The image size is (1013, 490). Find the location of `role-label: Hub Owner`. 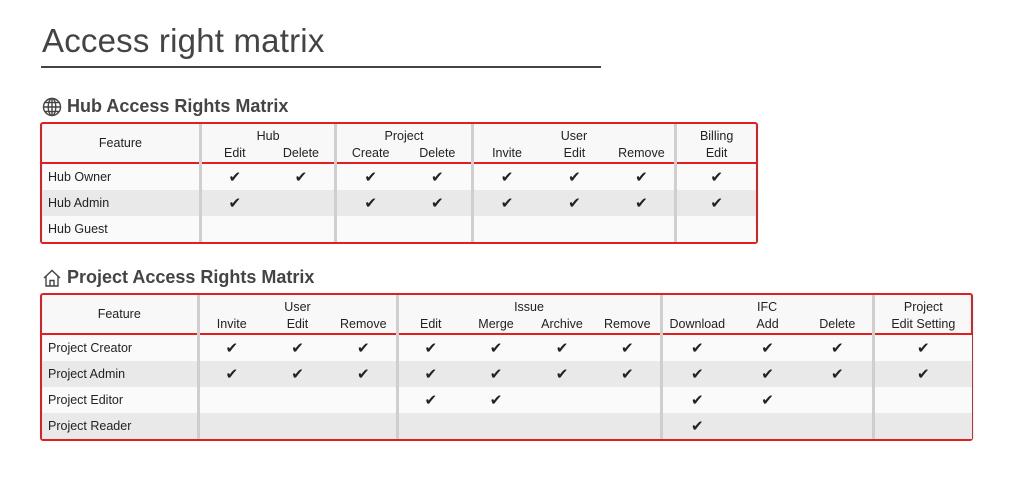

role-label: Hub Owner is located at coordinates (121, 176).